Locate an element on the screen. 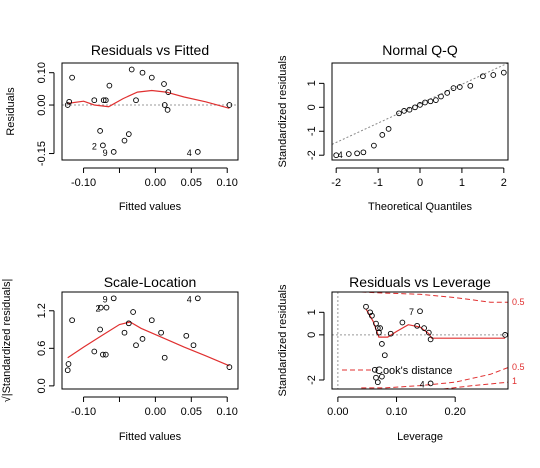  point-label: 2 is located at coordinates (94, 146).